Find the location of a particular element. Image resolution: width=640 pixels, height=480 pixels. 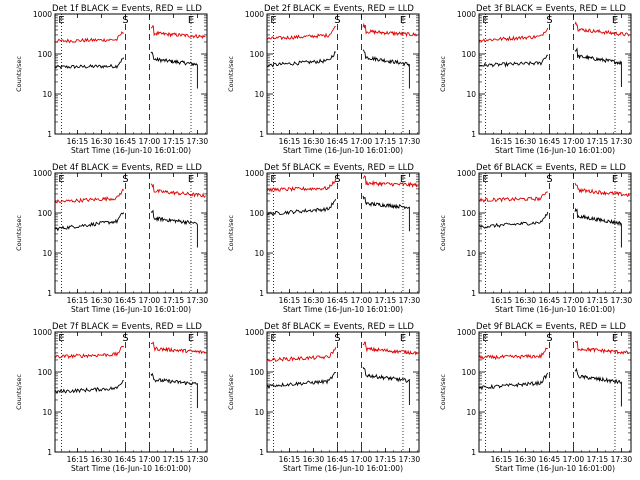

panel-title: Det 6f BLACK = Events, RED = LLD is located at coordinates (551, 168).